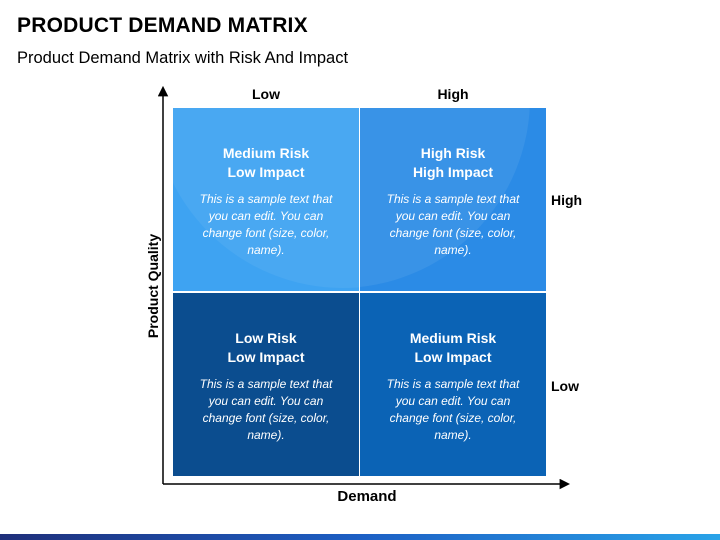 The width and height of the screenshot is (720, 540). Describe the element at coordinates (153, 286) in the screenshot. I see `y-axis-title: Product Quality` at that location.